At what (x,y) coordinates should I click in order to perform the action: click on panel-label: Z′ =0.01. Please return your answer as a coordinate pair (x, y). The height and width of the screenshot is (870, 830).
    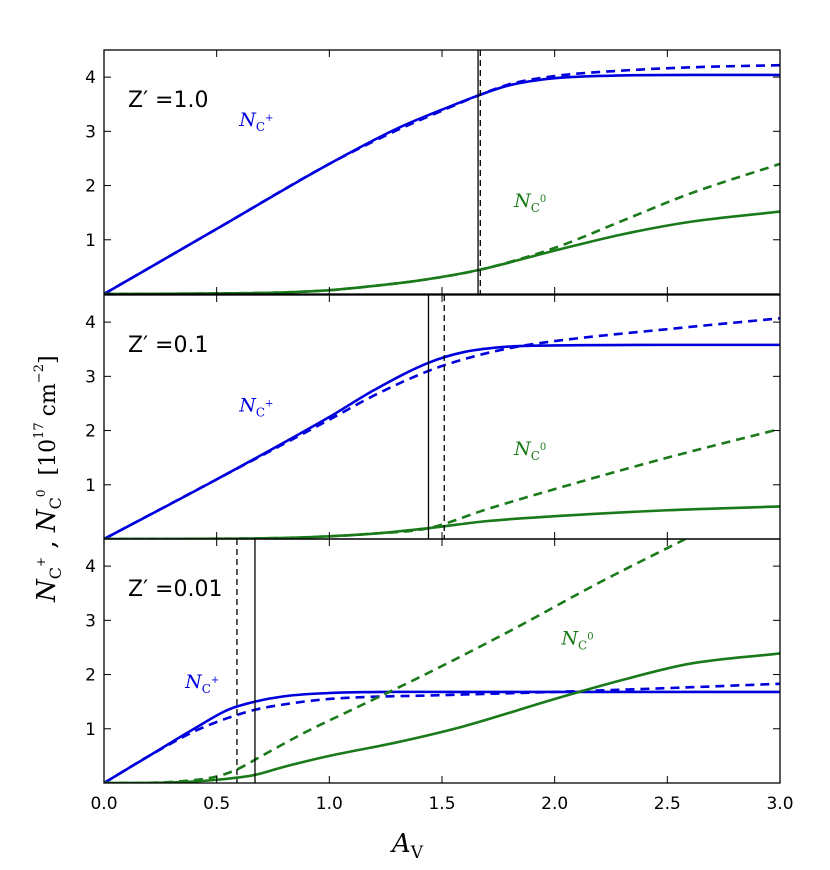
    Looking at the image, I should click on (175, 589).